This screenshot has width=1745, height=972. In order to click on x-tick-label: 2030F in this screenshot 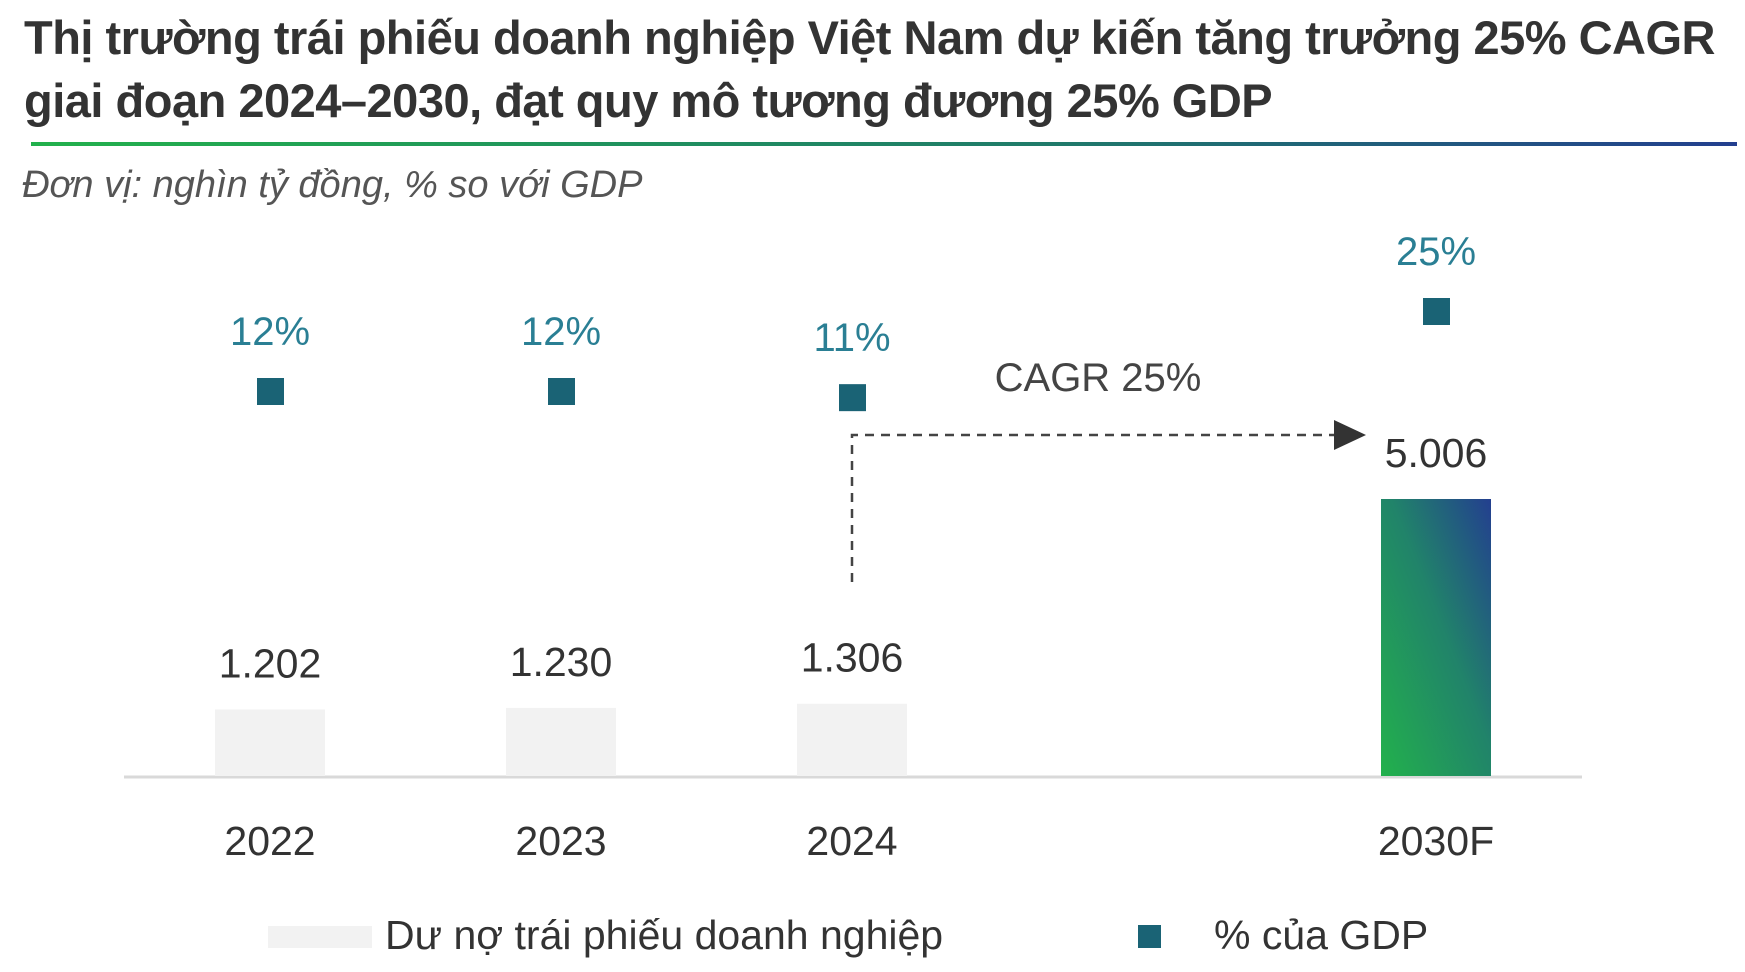, I will do `click(1436, 841)`.